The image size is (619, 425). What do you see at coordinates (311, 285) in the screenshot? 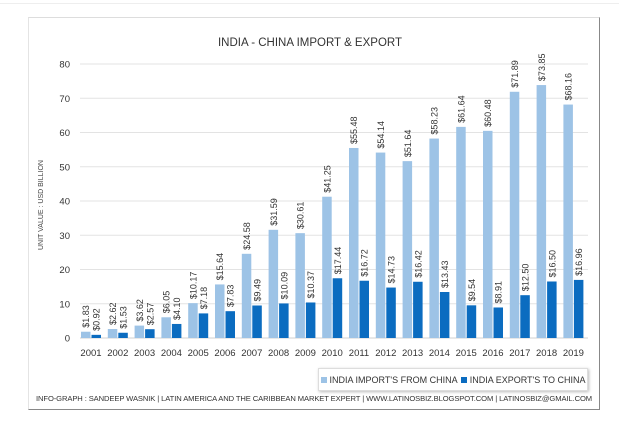
I see `export-data-label: $10.37` at bounding box center [311, 285].